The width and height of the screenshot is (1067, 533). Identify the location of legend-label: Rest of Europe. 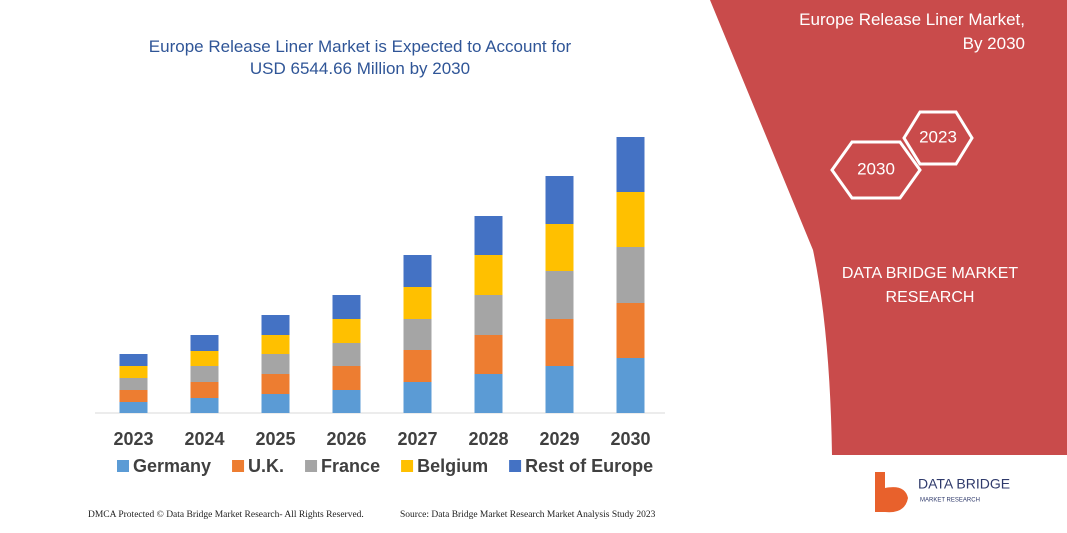
(589, 466).